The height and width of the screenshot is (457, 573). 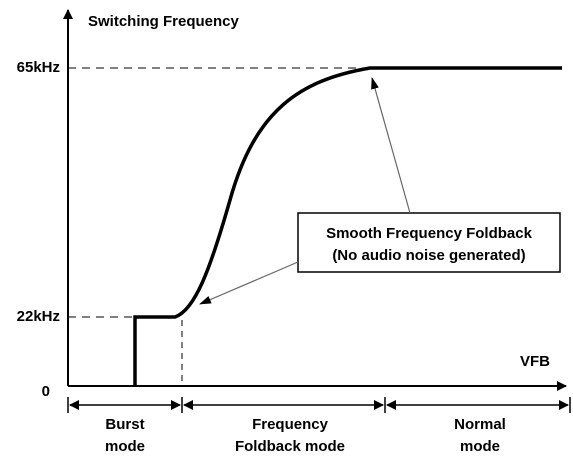 I want to click on mode-label: Frequency, so click(x=290, y=424).